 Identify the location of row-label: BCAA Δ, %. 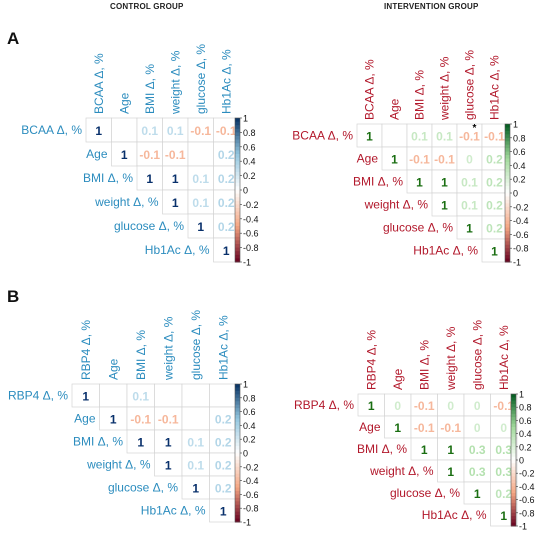
(322, 136).